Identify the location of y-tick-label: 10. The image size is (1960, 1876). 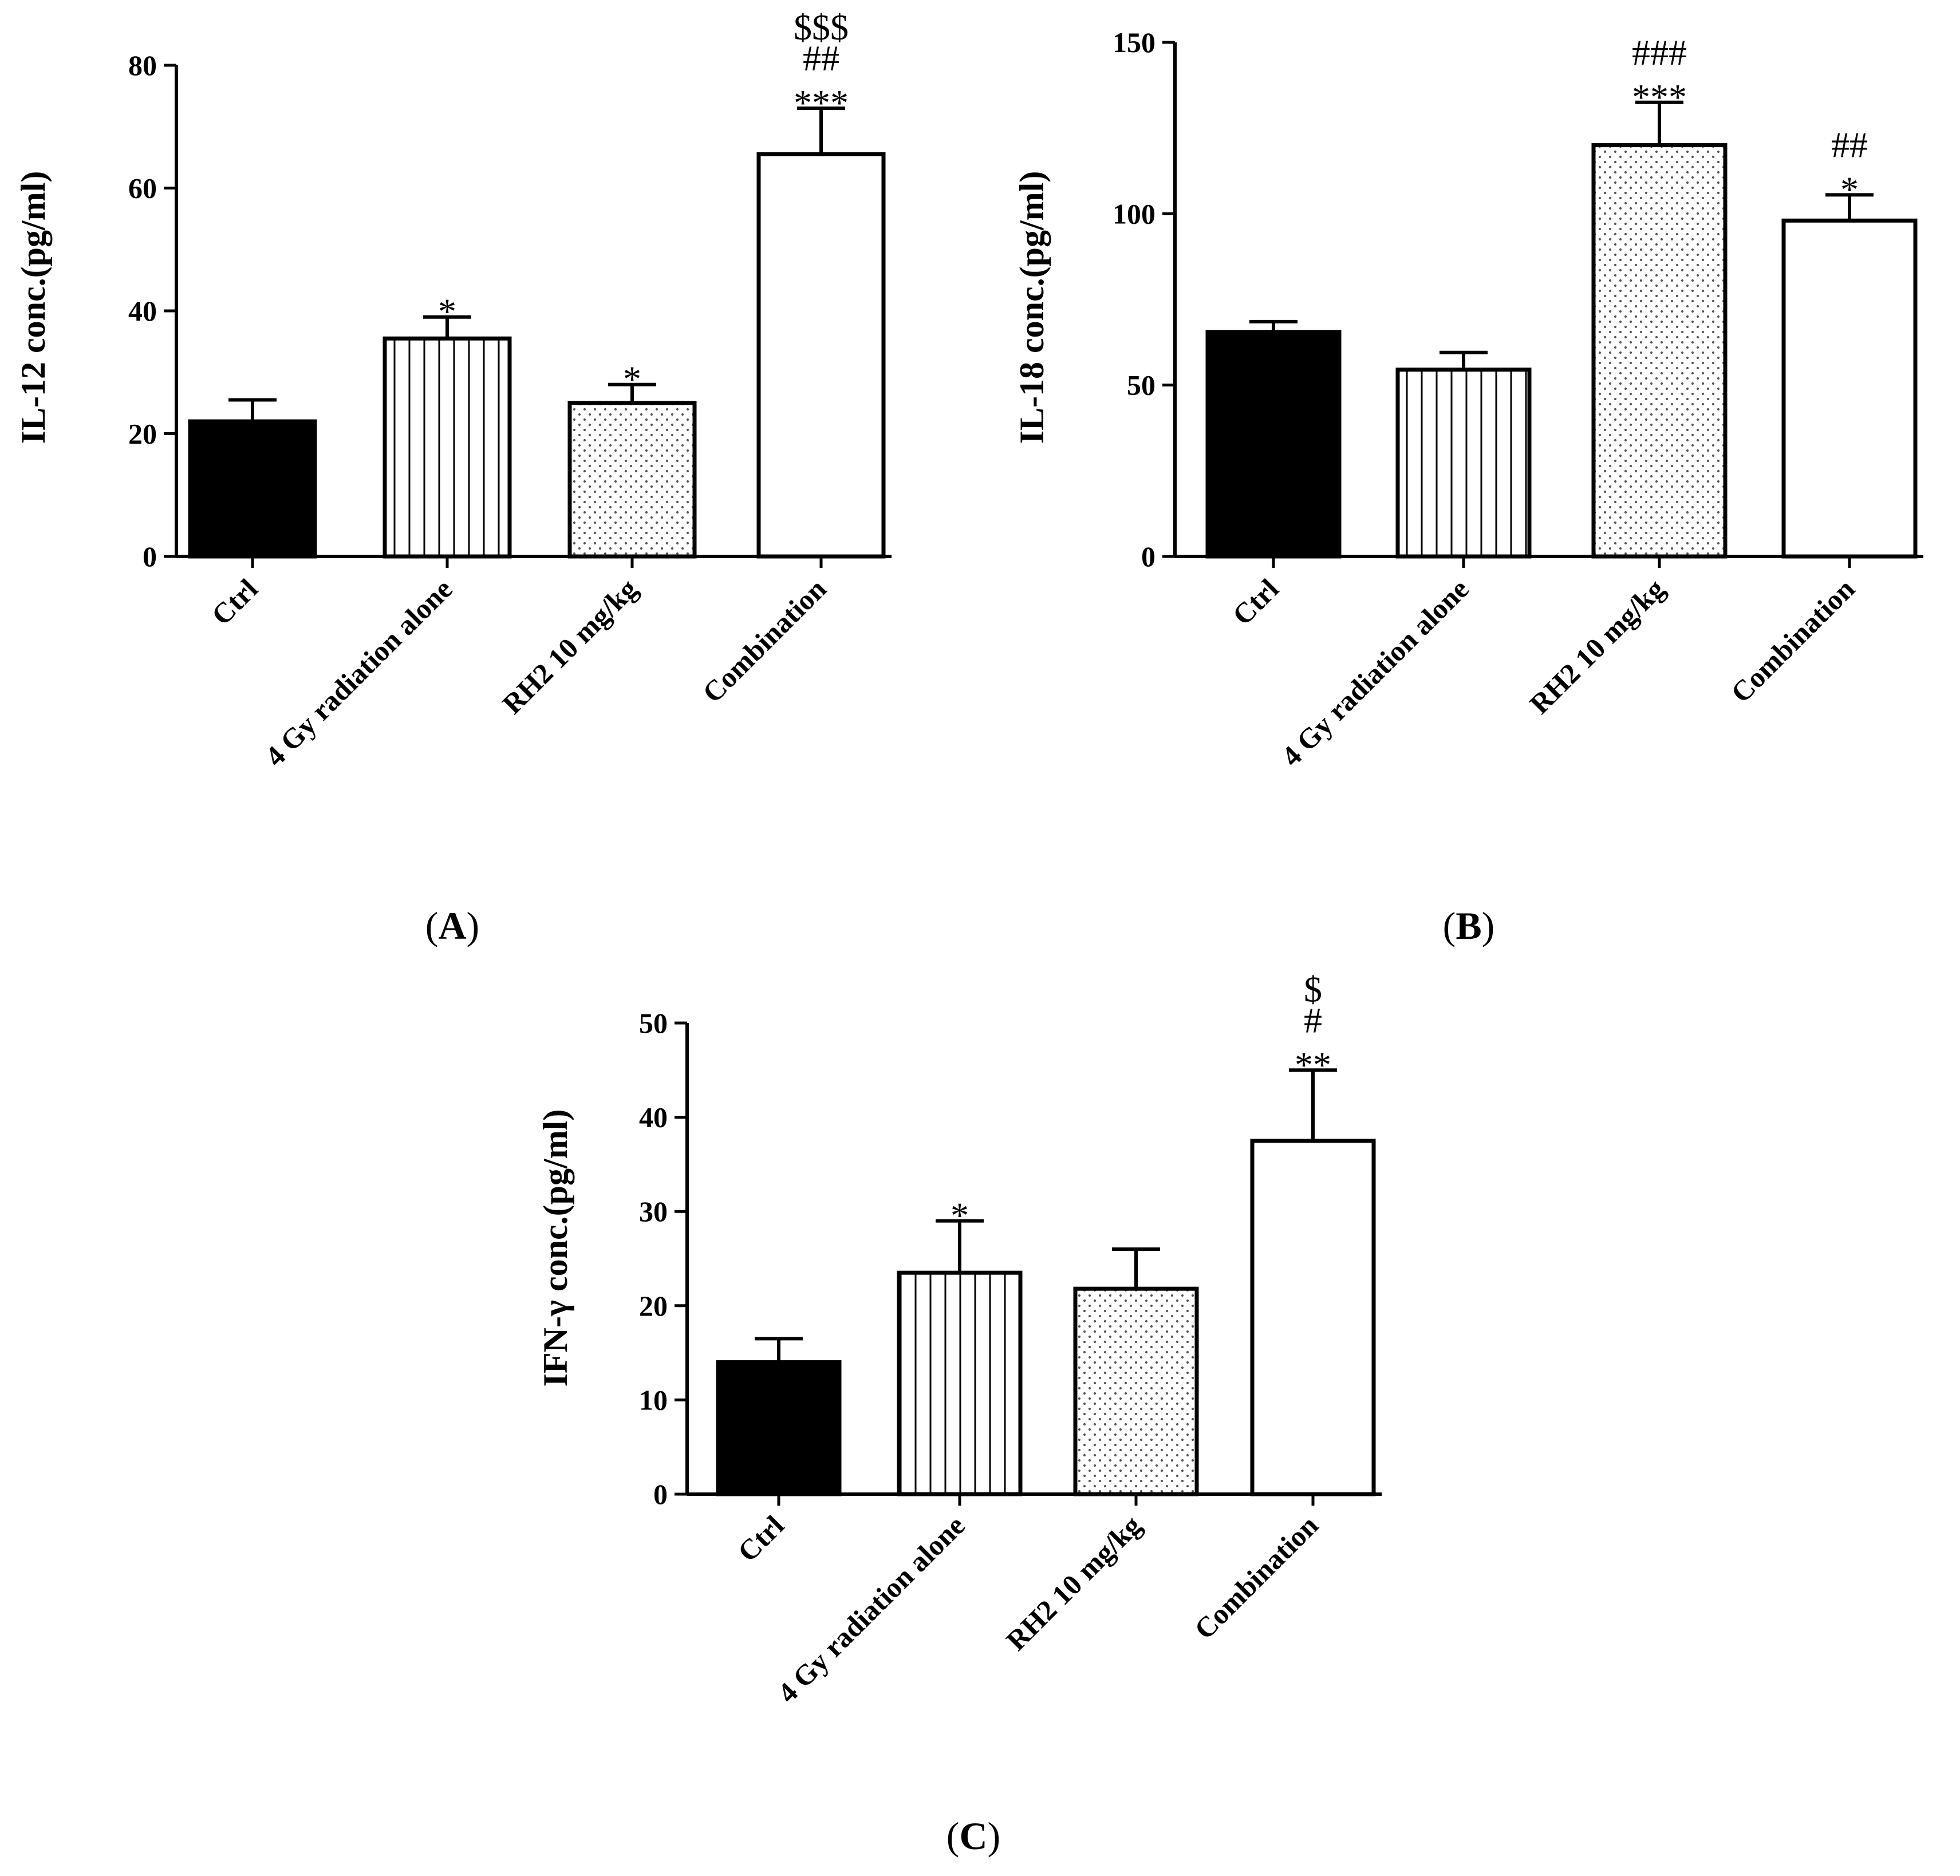
(653, 1400).